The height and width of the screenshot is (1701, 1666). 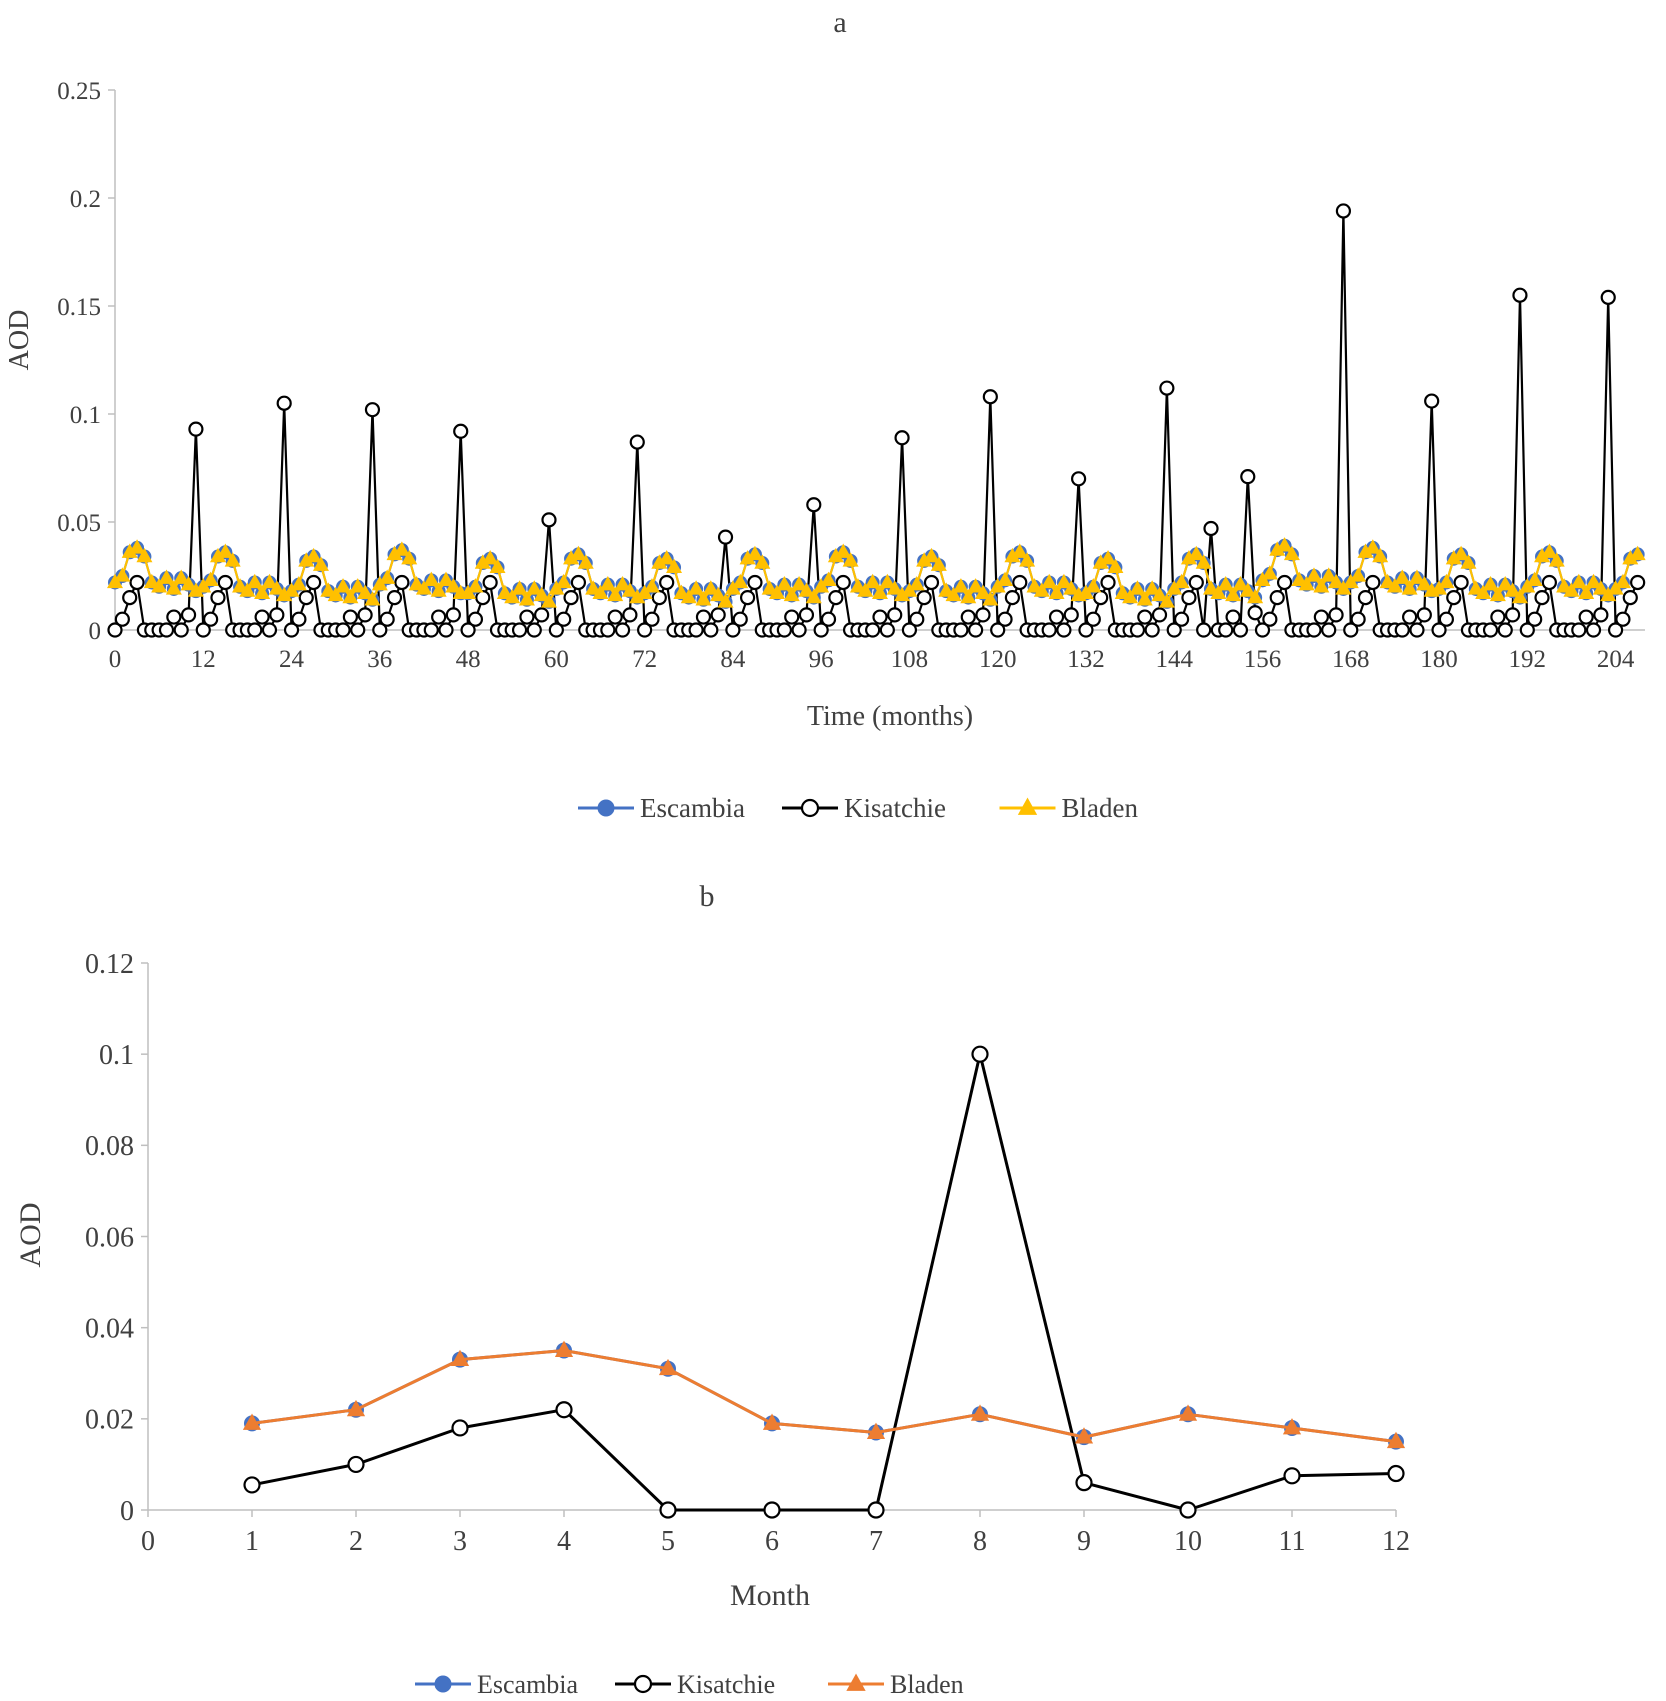 I want to click on panel-a-x-tick-label: 120, so click(x=998, y=659).